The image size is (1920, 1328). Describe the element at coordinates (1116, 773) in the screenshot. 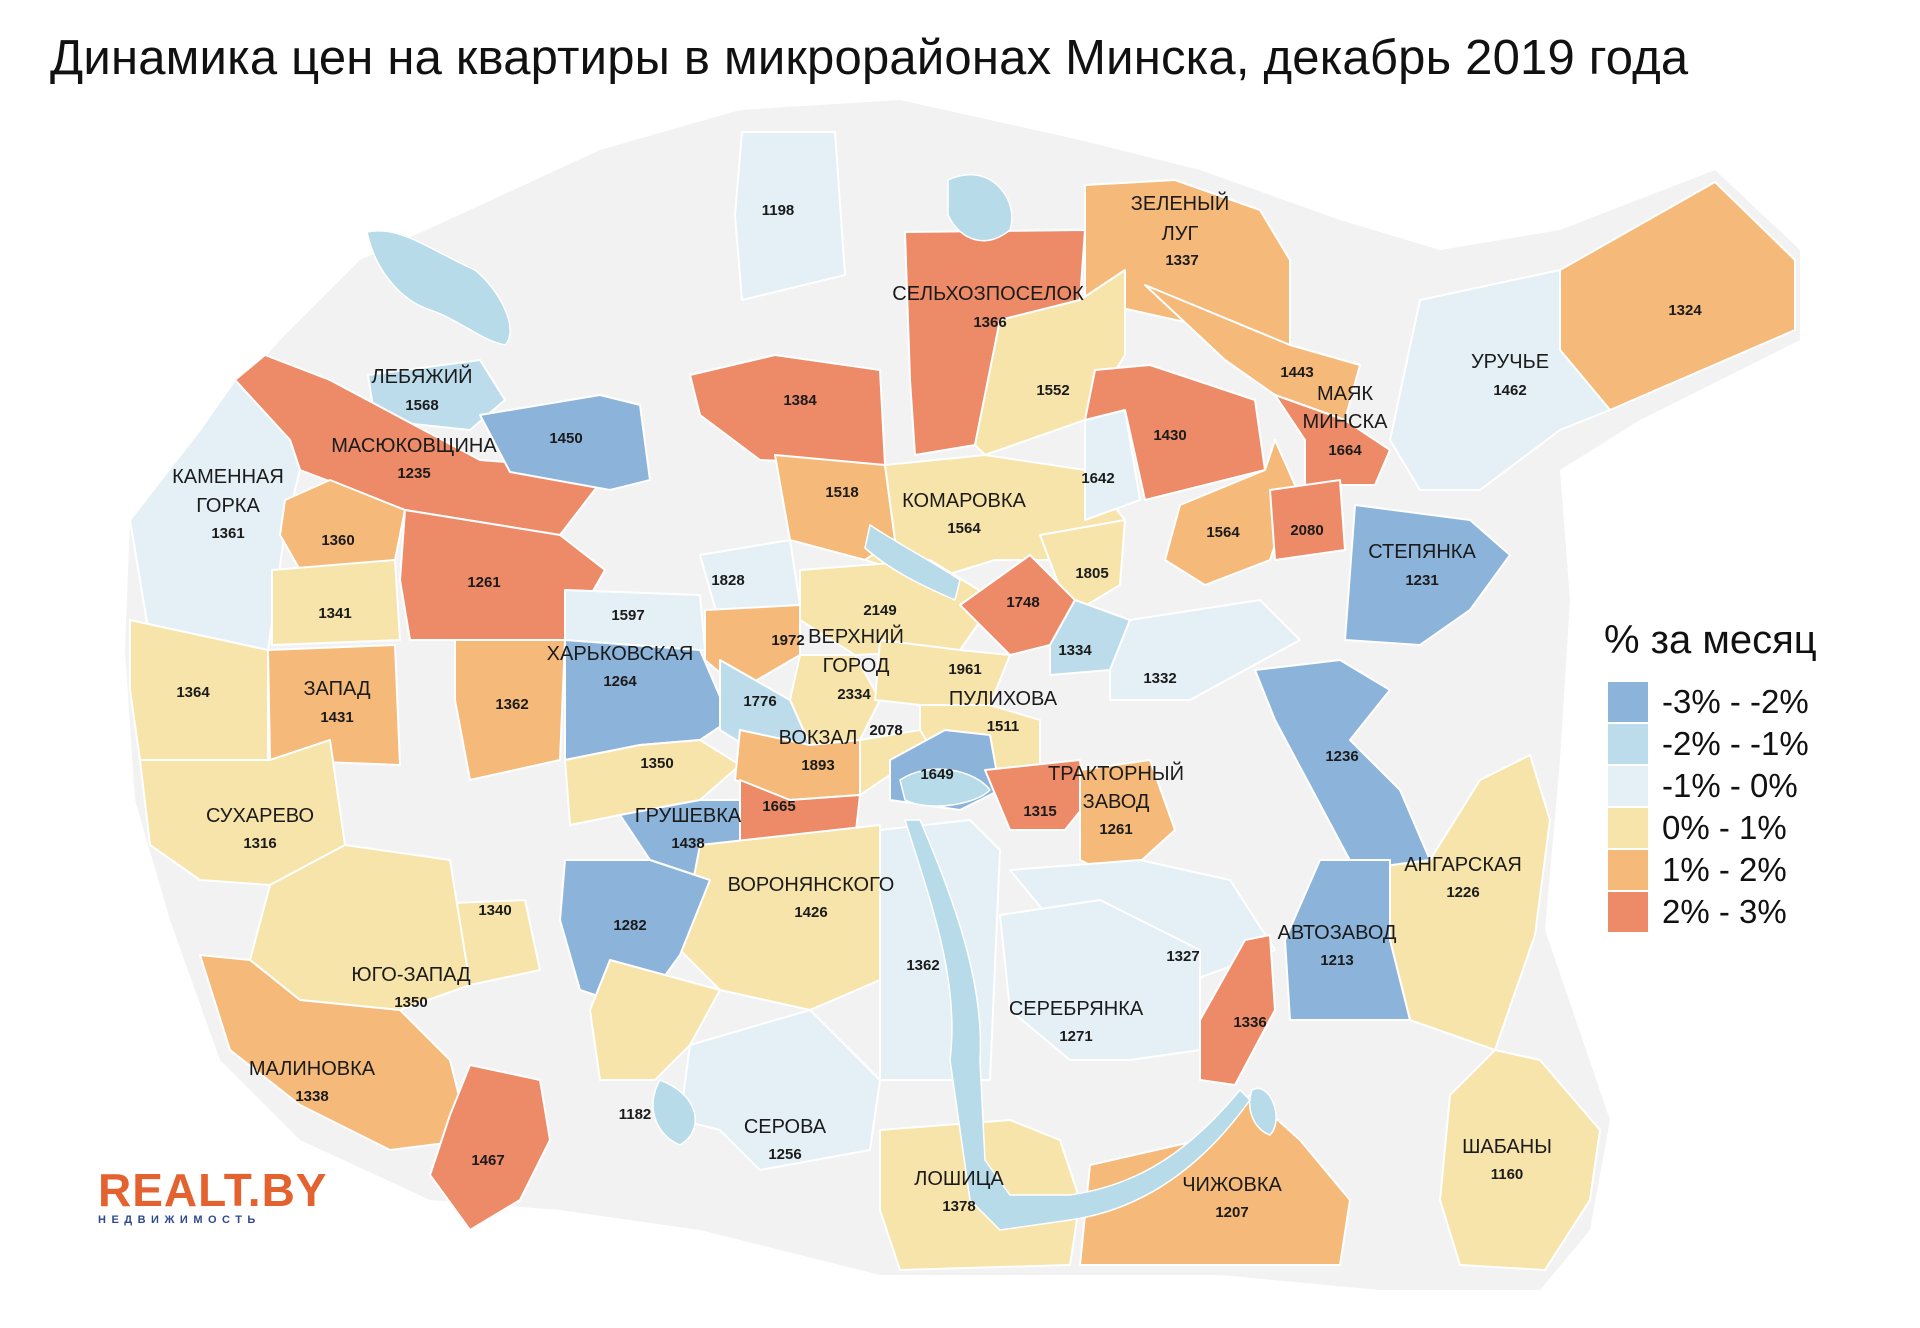

I see `district-name-line: ТРАКТОРНЫЙ` at that location.